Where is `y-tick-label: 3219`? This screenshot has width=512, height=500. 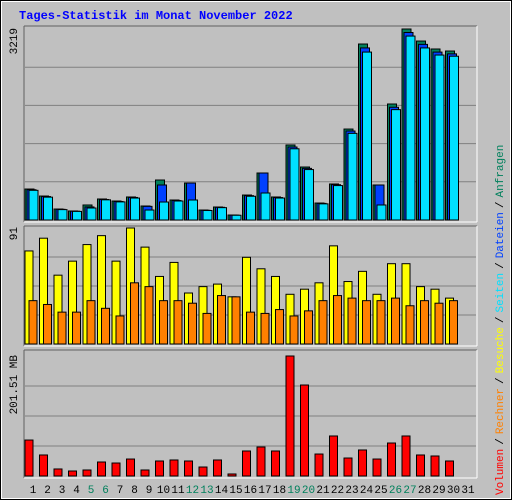
y-tick-label: 3219 is located at coordinates (15, 41).